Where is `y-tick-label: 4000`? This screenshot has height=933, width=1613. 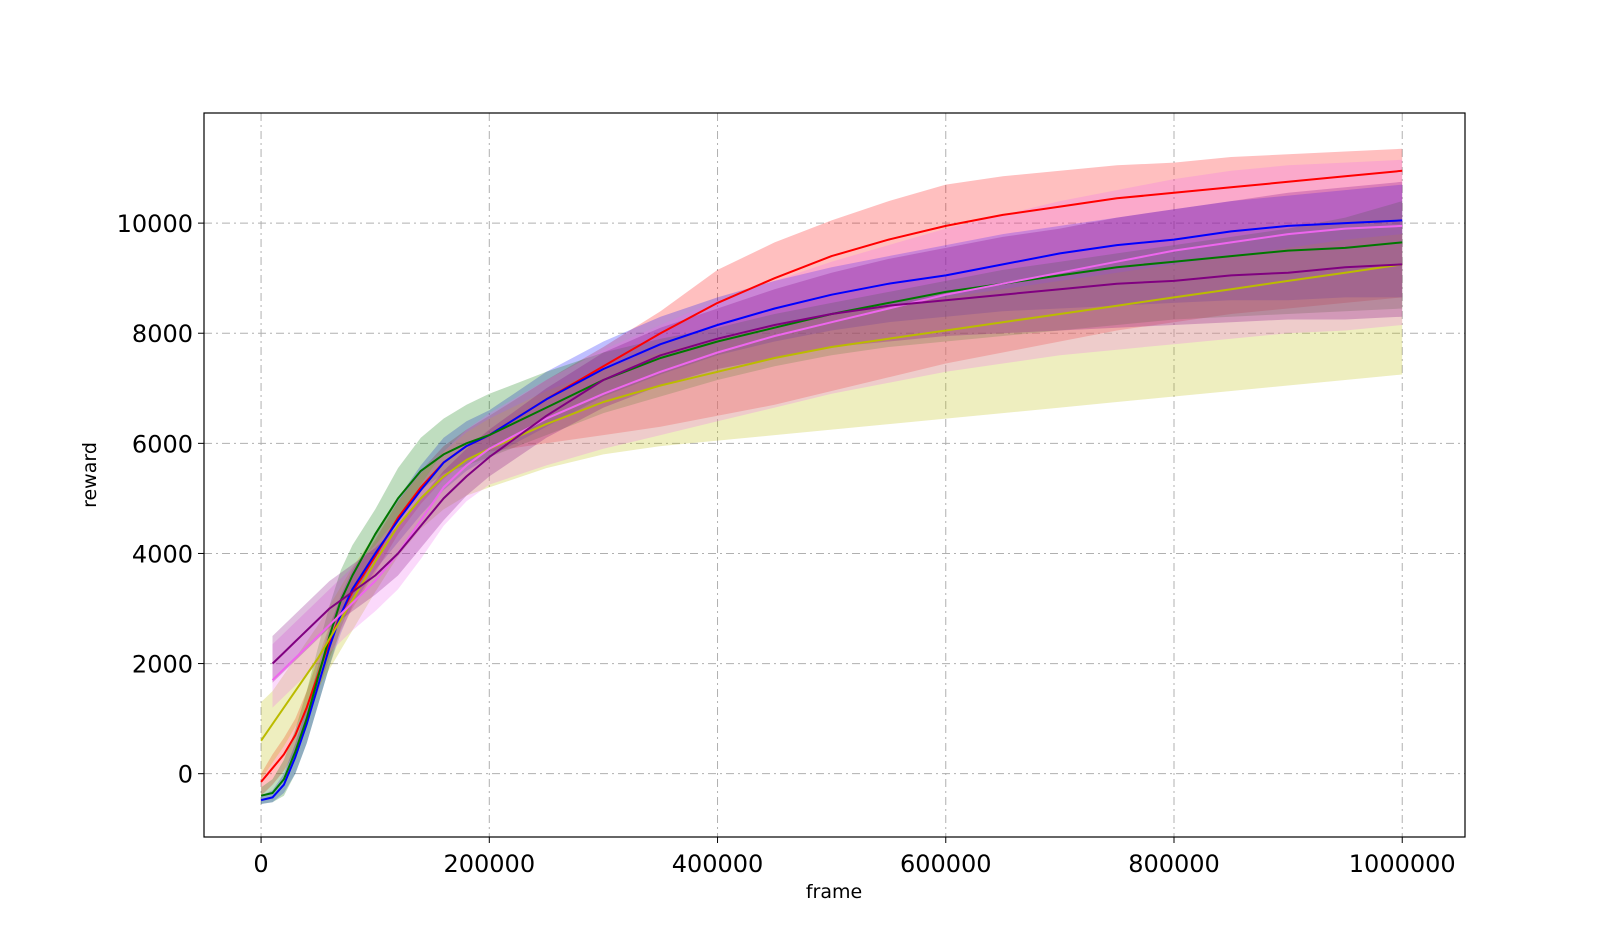 y-tick-label: 4000 is located at coordinates (162, 554).